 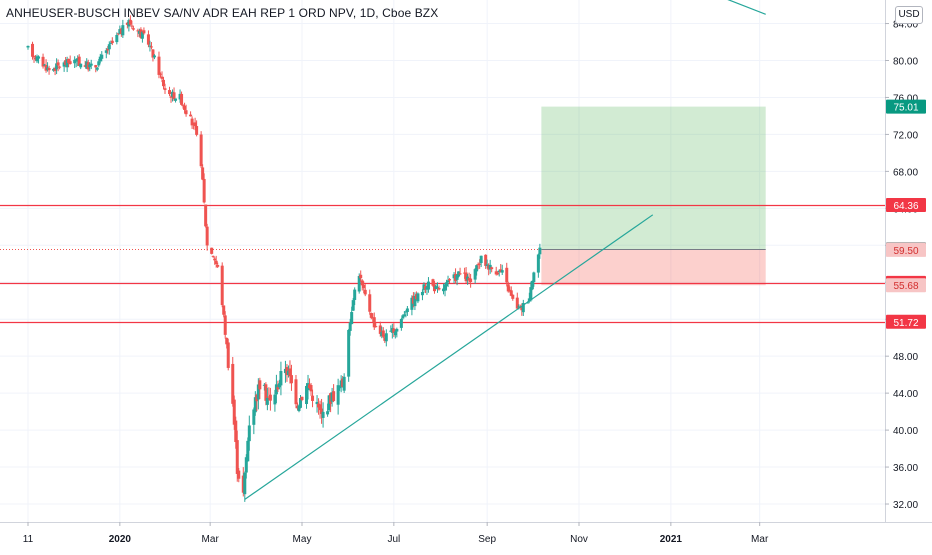 What do you see at coordinates (671, 539) in the screenshot?
I see `x-tick-label: 2021` at bounding box center [671, 539].